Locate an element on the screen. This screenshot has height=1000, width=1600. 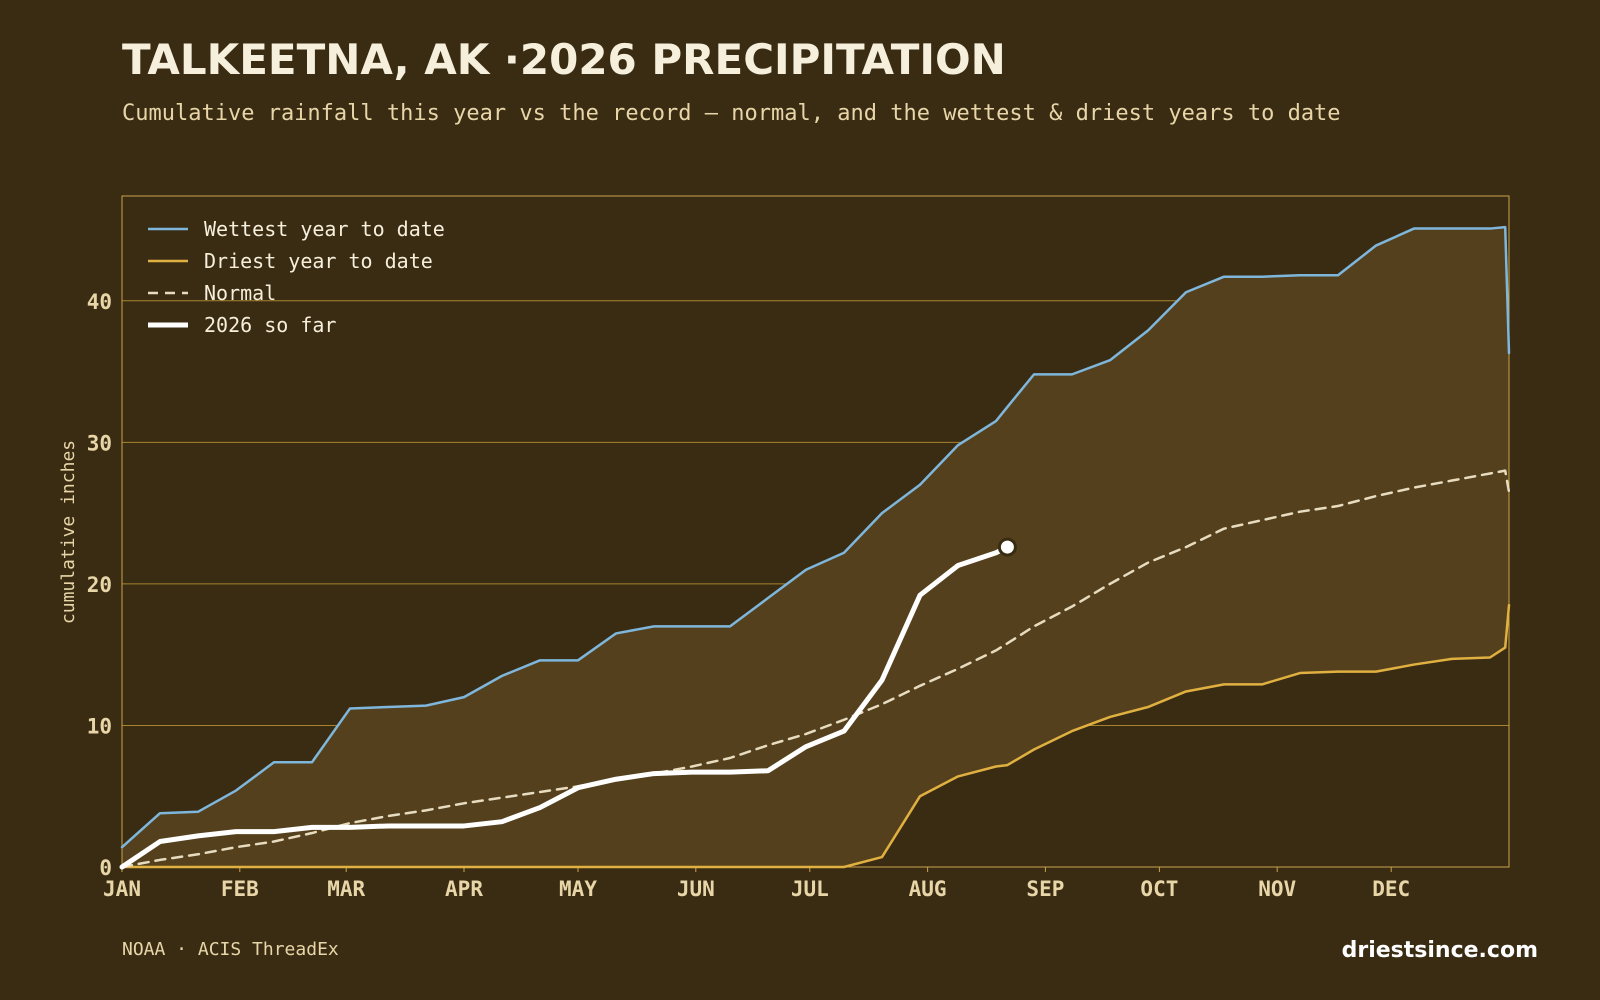
x-tick-label: SEP is located at coordinates (1045, 889).